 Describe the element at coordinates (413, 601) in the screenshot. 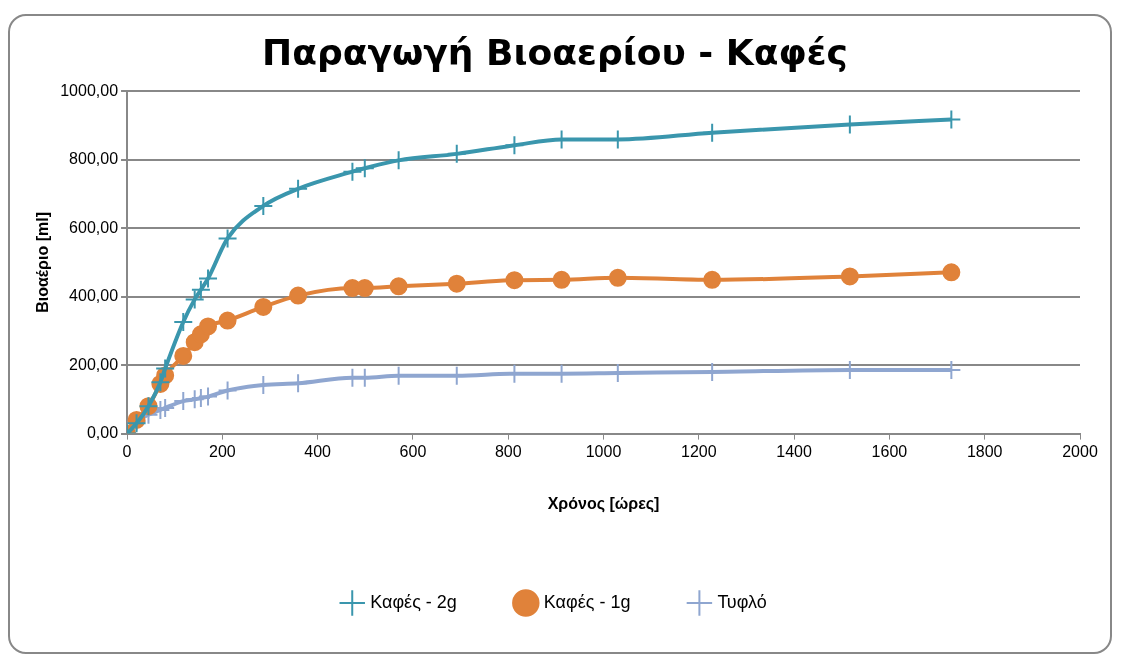

I see `legend-label: Καφές - 2g` at that location.